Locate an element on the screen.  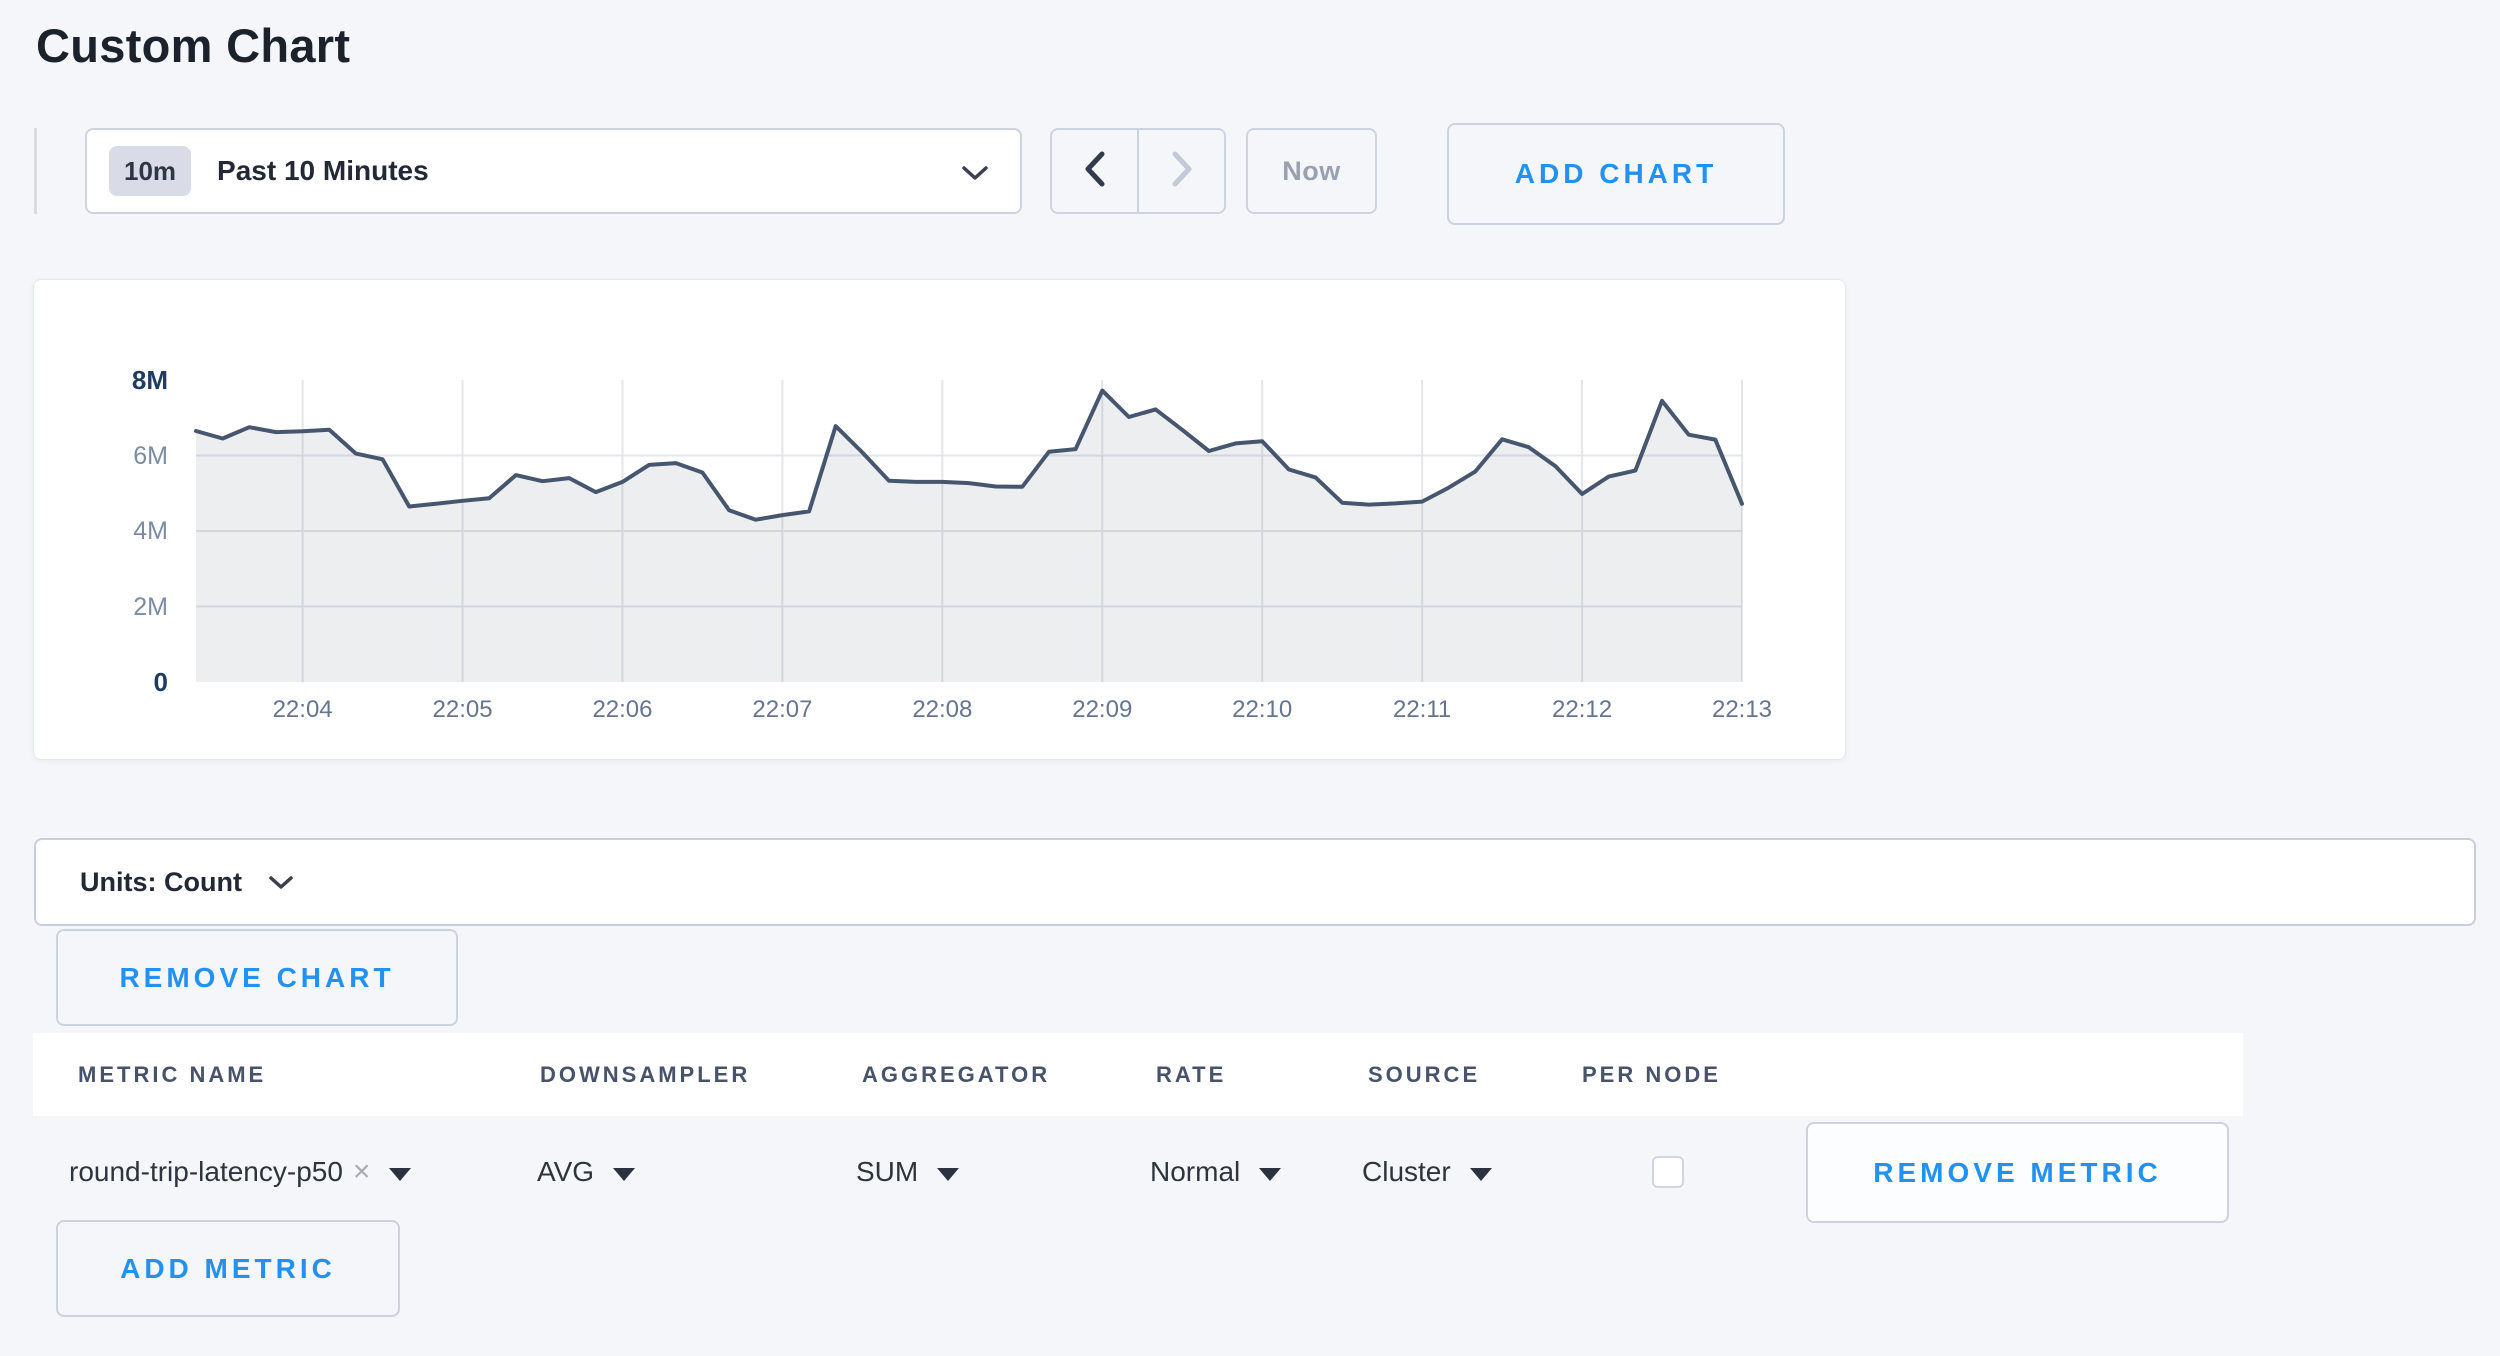
y-tick-label: 6M is located at coordinates (150, 455).